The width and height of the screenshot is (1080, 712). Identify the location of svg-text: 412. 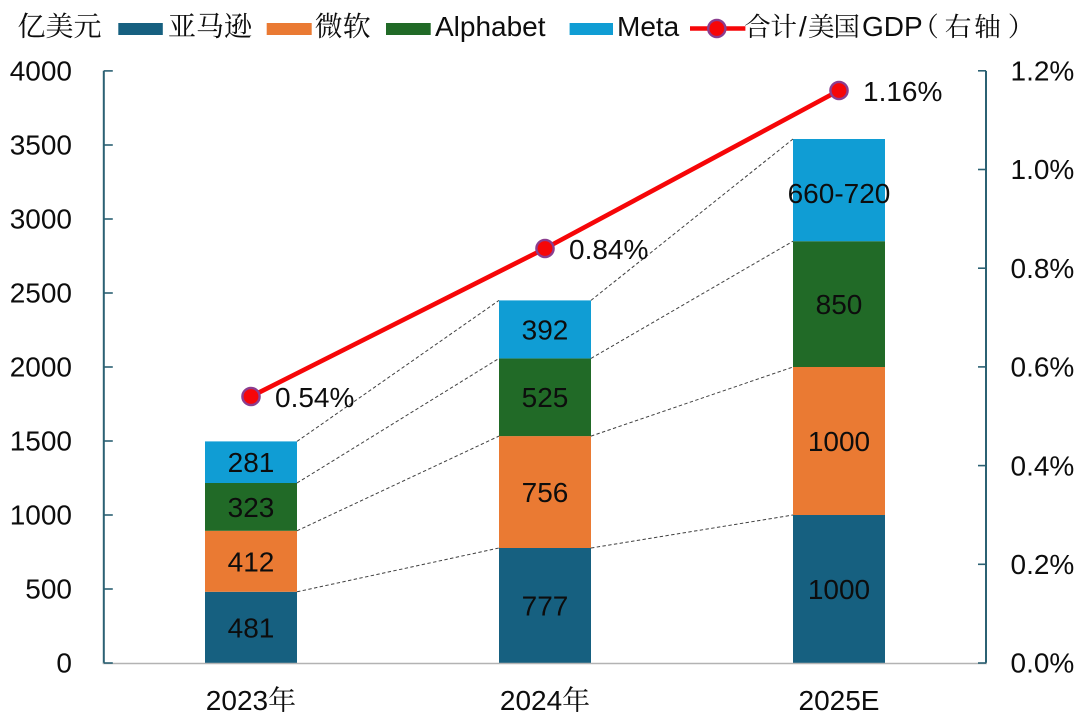
(251, 561).